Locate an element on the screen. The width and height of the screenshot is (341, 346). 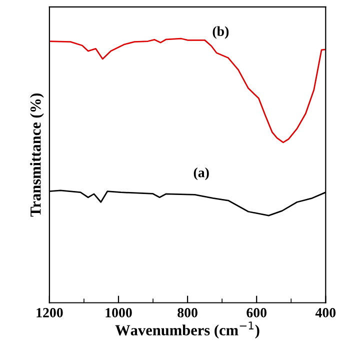
x-tick-label: 600 is located at coordinates (256, 313).